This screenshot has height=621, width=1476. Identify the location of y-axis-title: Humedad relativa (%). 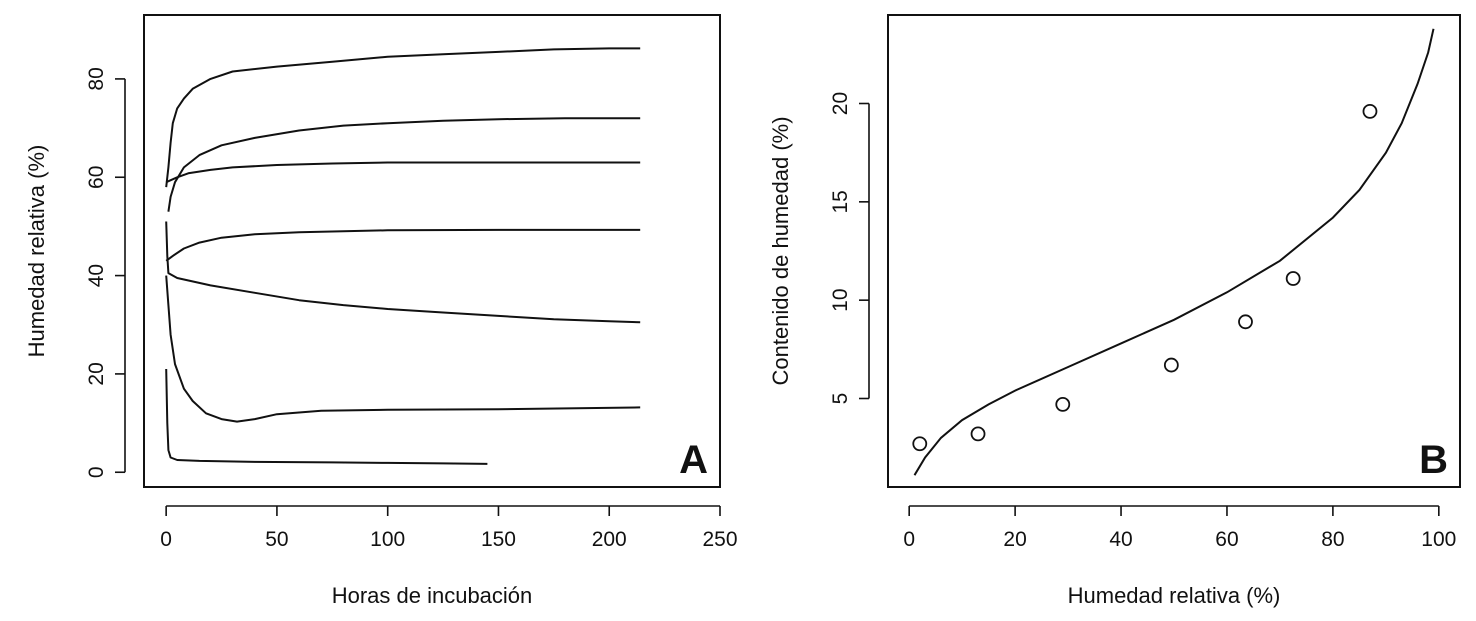
(36, 251).